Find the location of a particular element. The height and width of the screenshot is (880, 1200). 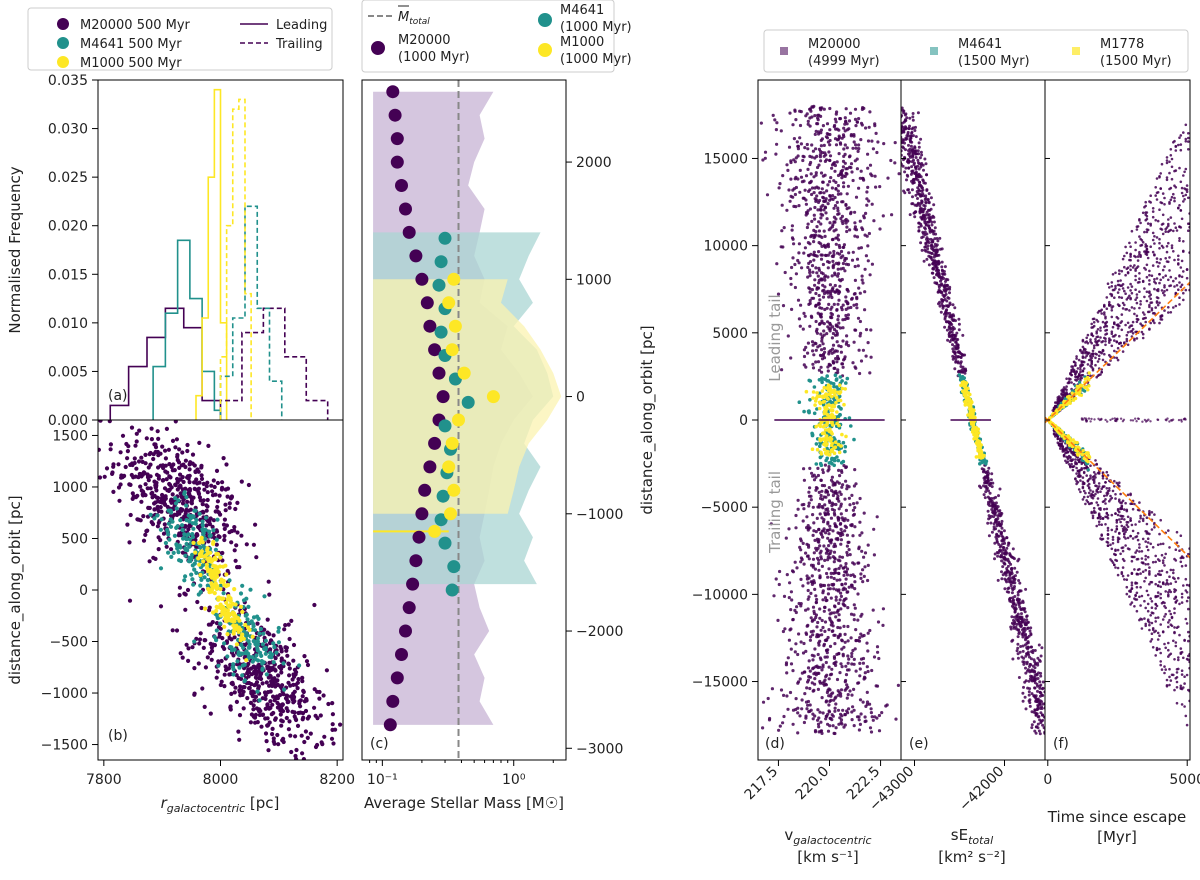

legend-mid-m20000-age: (1000 Myr) is located at coordinates (434, 57).